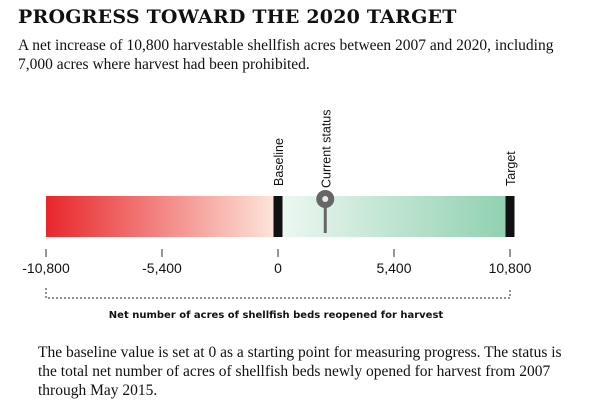 This screenshot has height=403, width=600. Describe the element at coordinates (511, 168) in the screenshot. I see `marker-label: Target` at that location.